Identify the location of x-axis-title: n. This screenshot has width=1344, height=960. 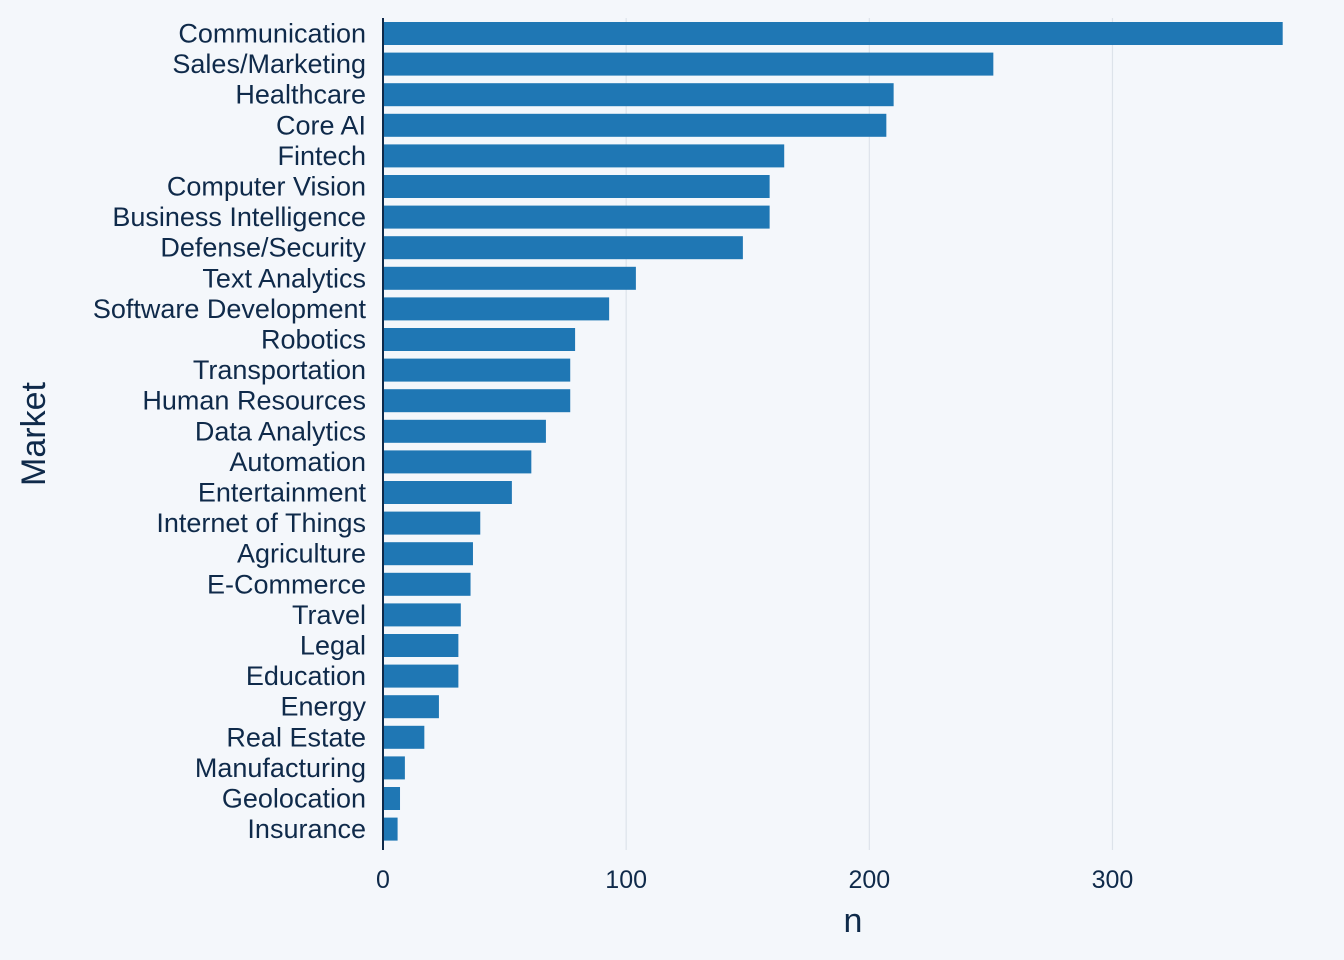
(853, 921).